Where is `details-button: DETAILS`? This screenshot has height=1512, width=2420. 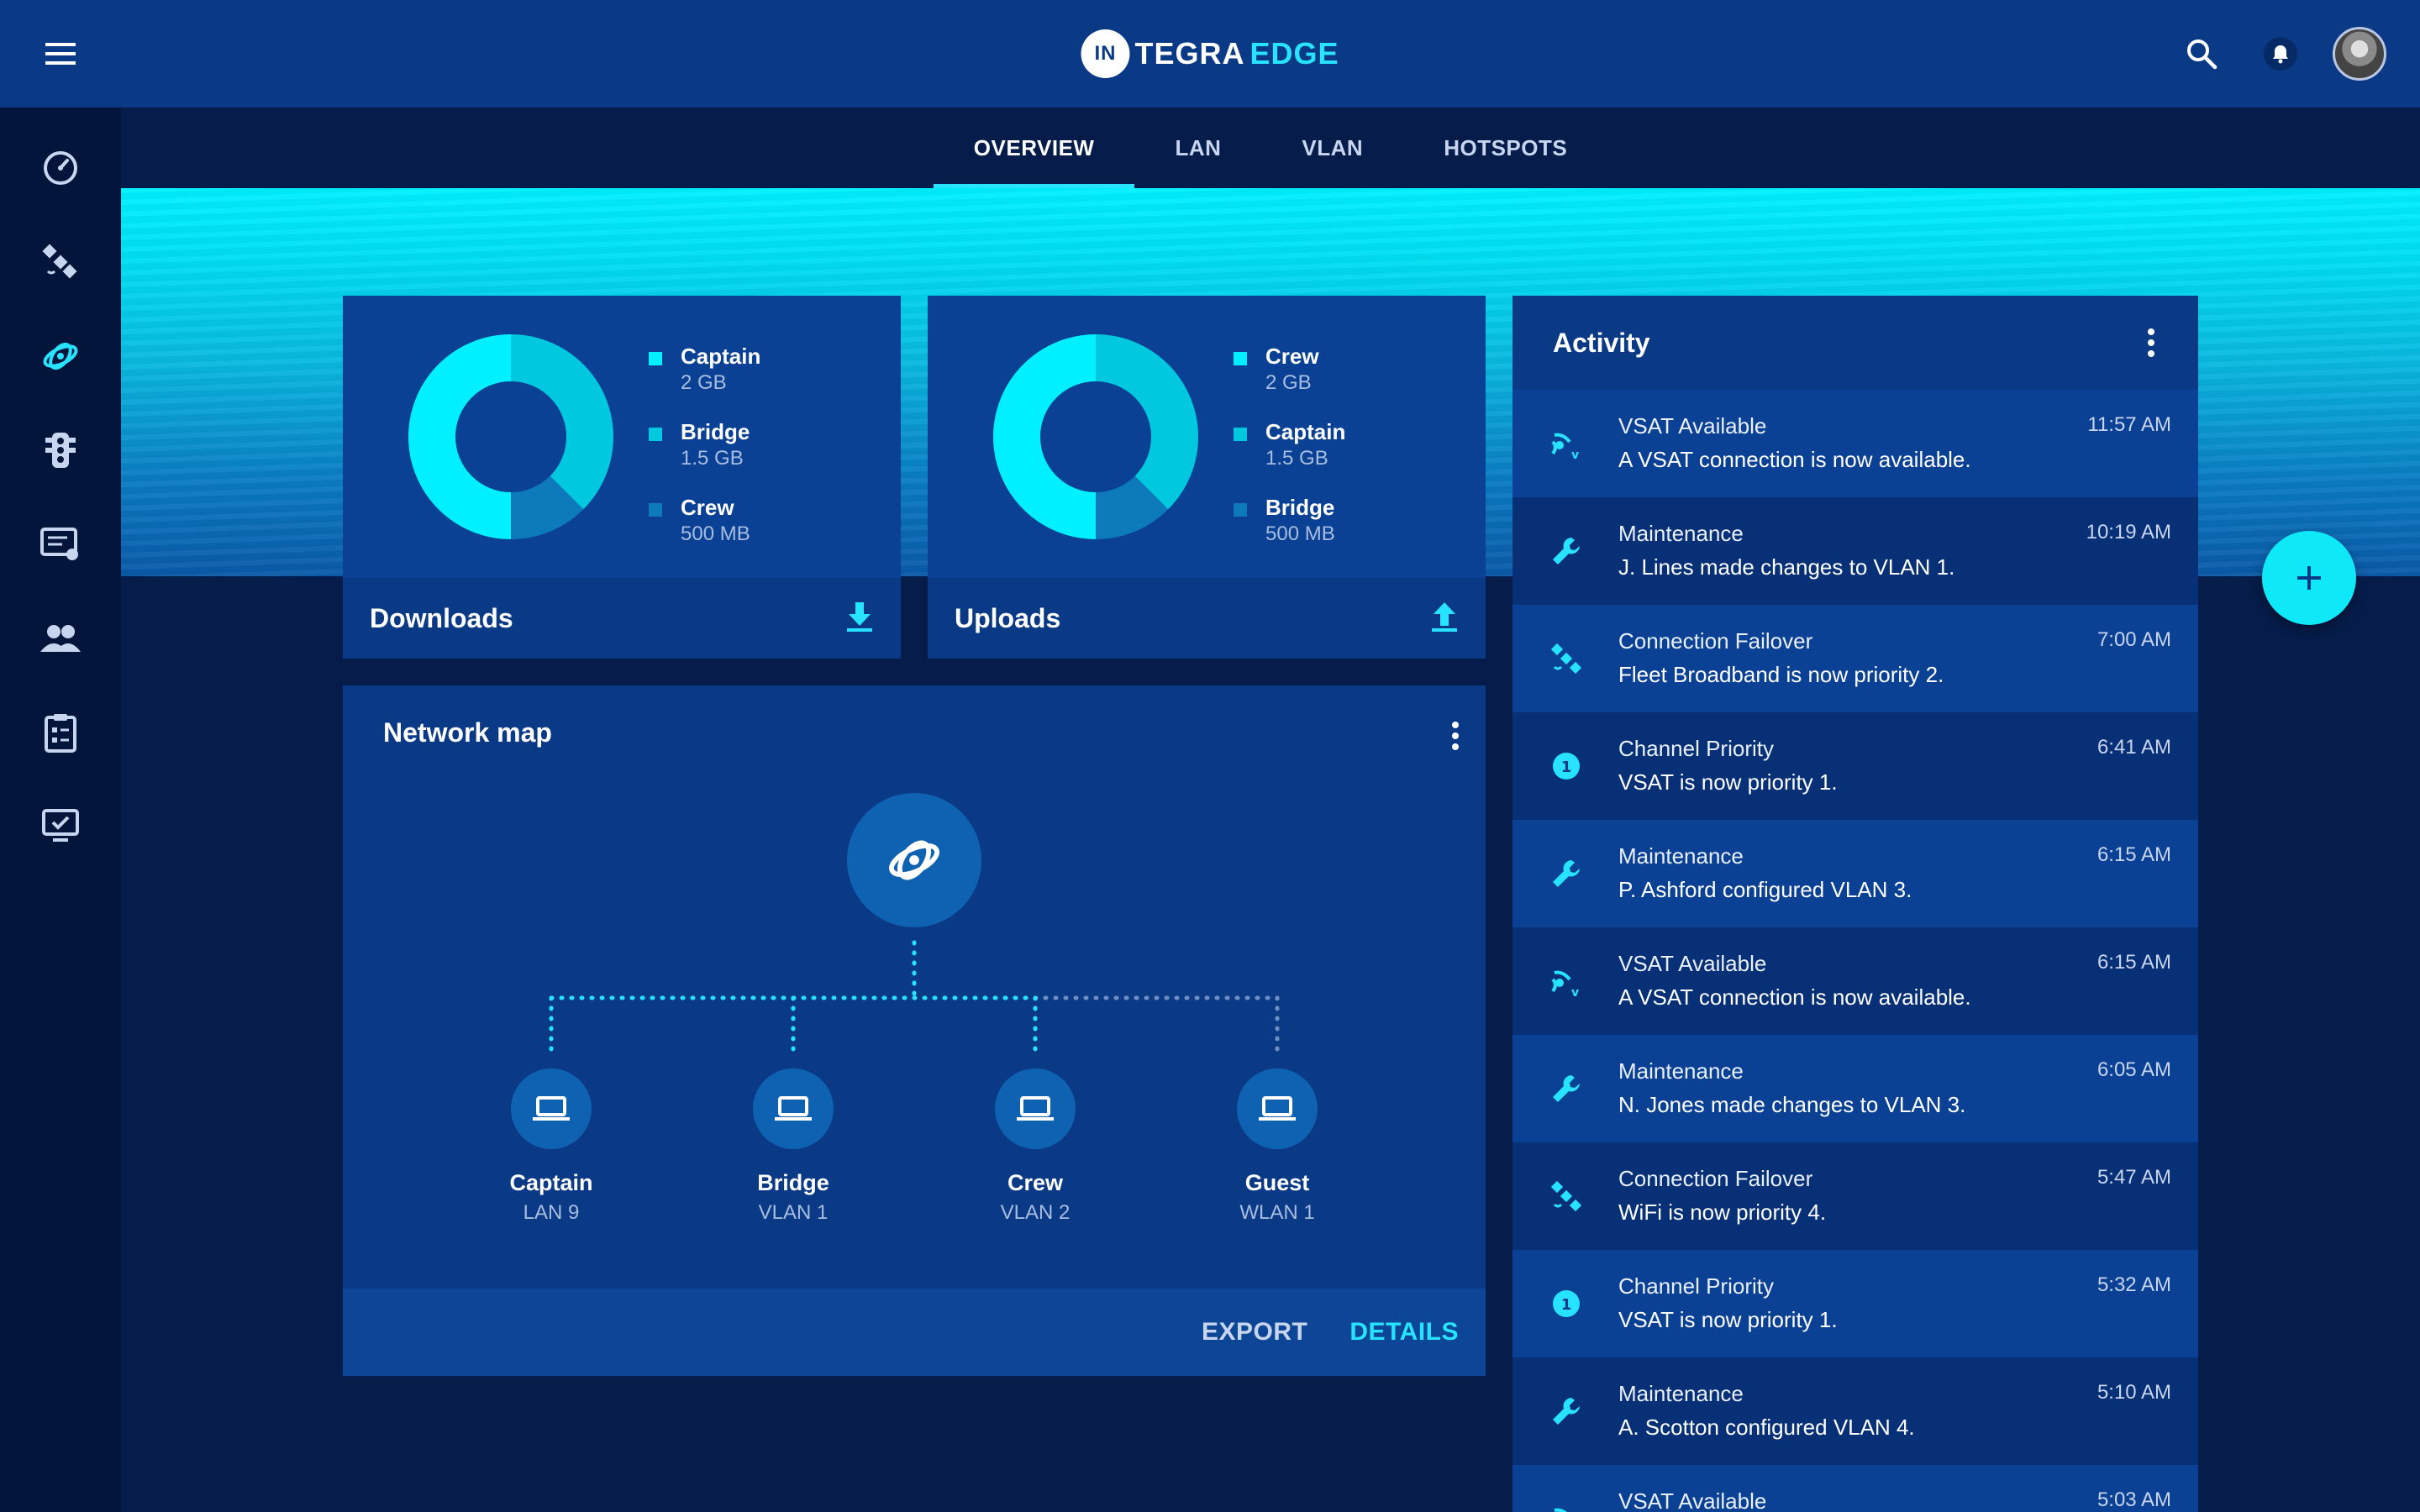 details-button: DETAILS is located at coordinates (1404, 1332).